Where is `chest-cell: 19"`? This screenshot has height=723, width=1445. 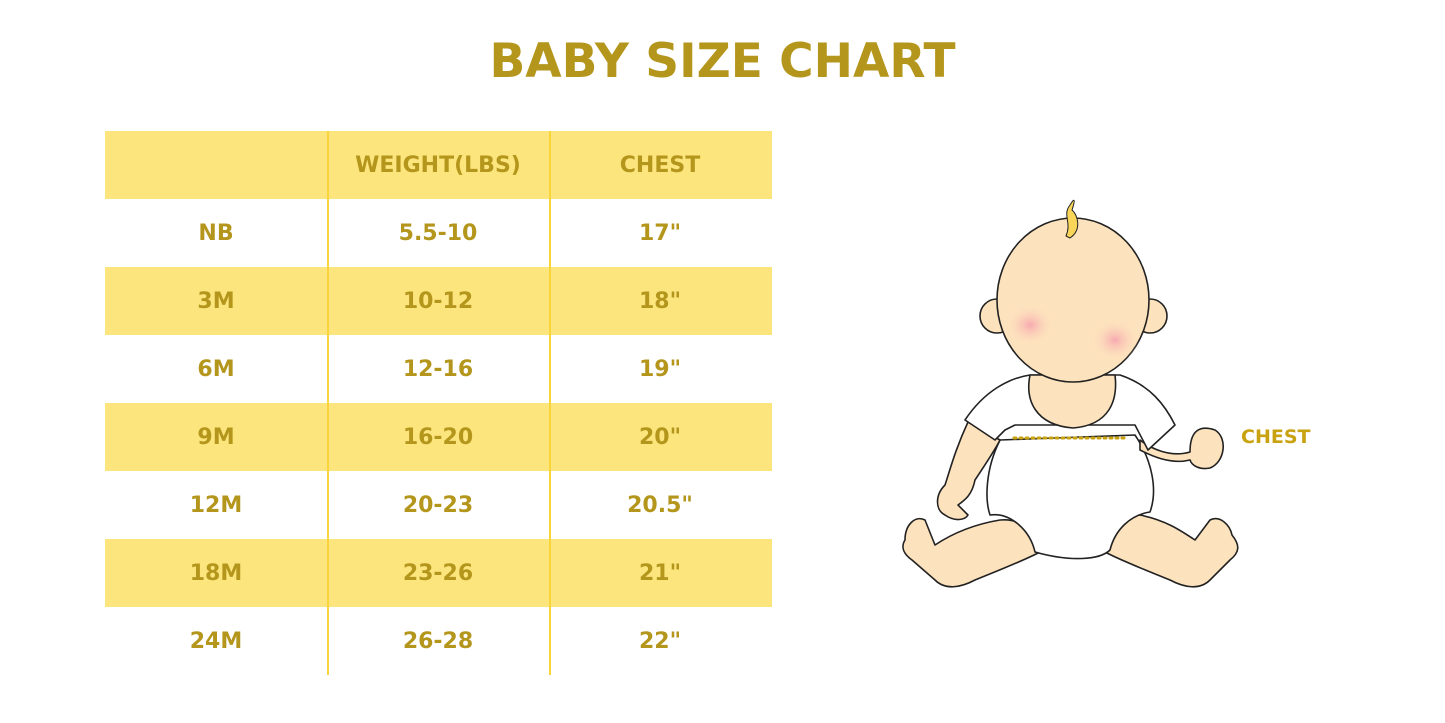 chest-cell: 19" is located at coordinates (660, 369).